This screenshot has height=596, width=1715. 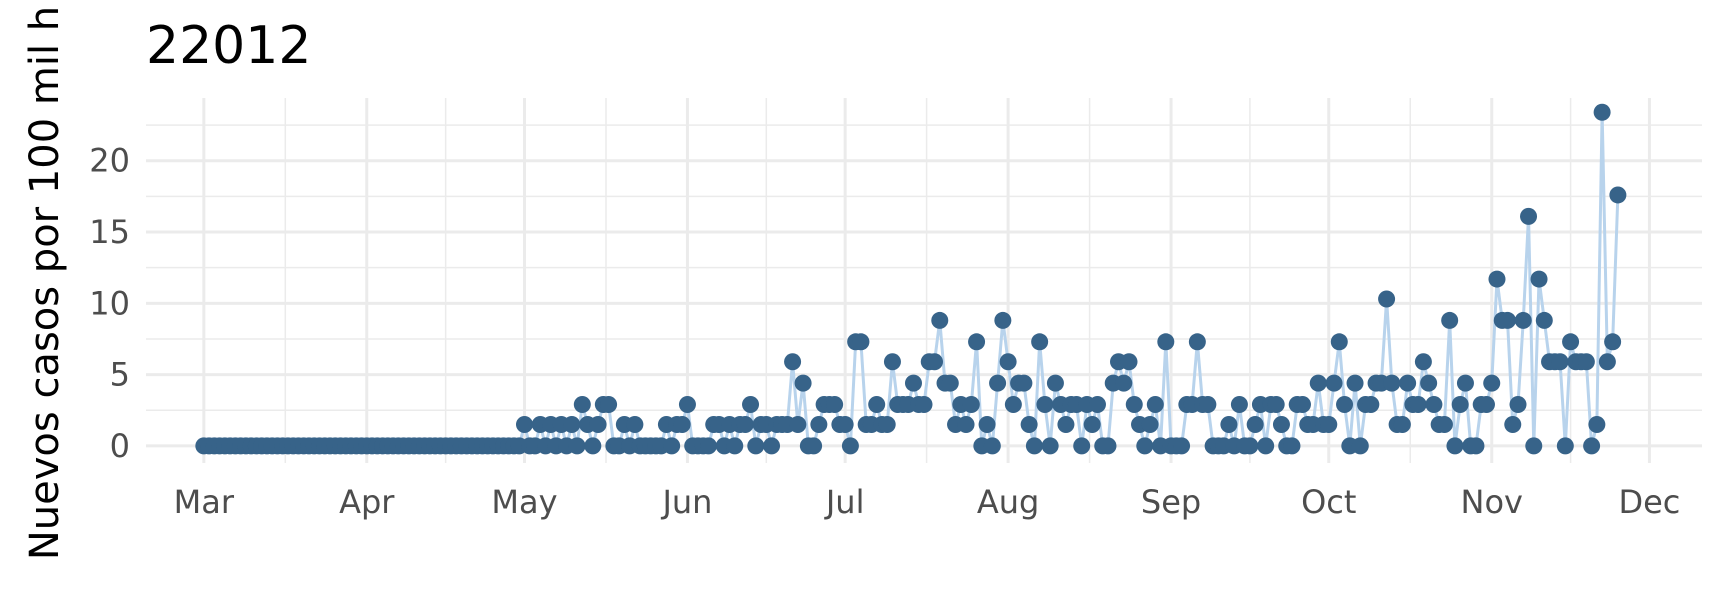 What do you see at coordinates (367, 502) in the screenshot?
I see `x-tick-label: Apr` at bounding box center [367, 502].